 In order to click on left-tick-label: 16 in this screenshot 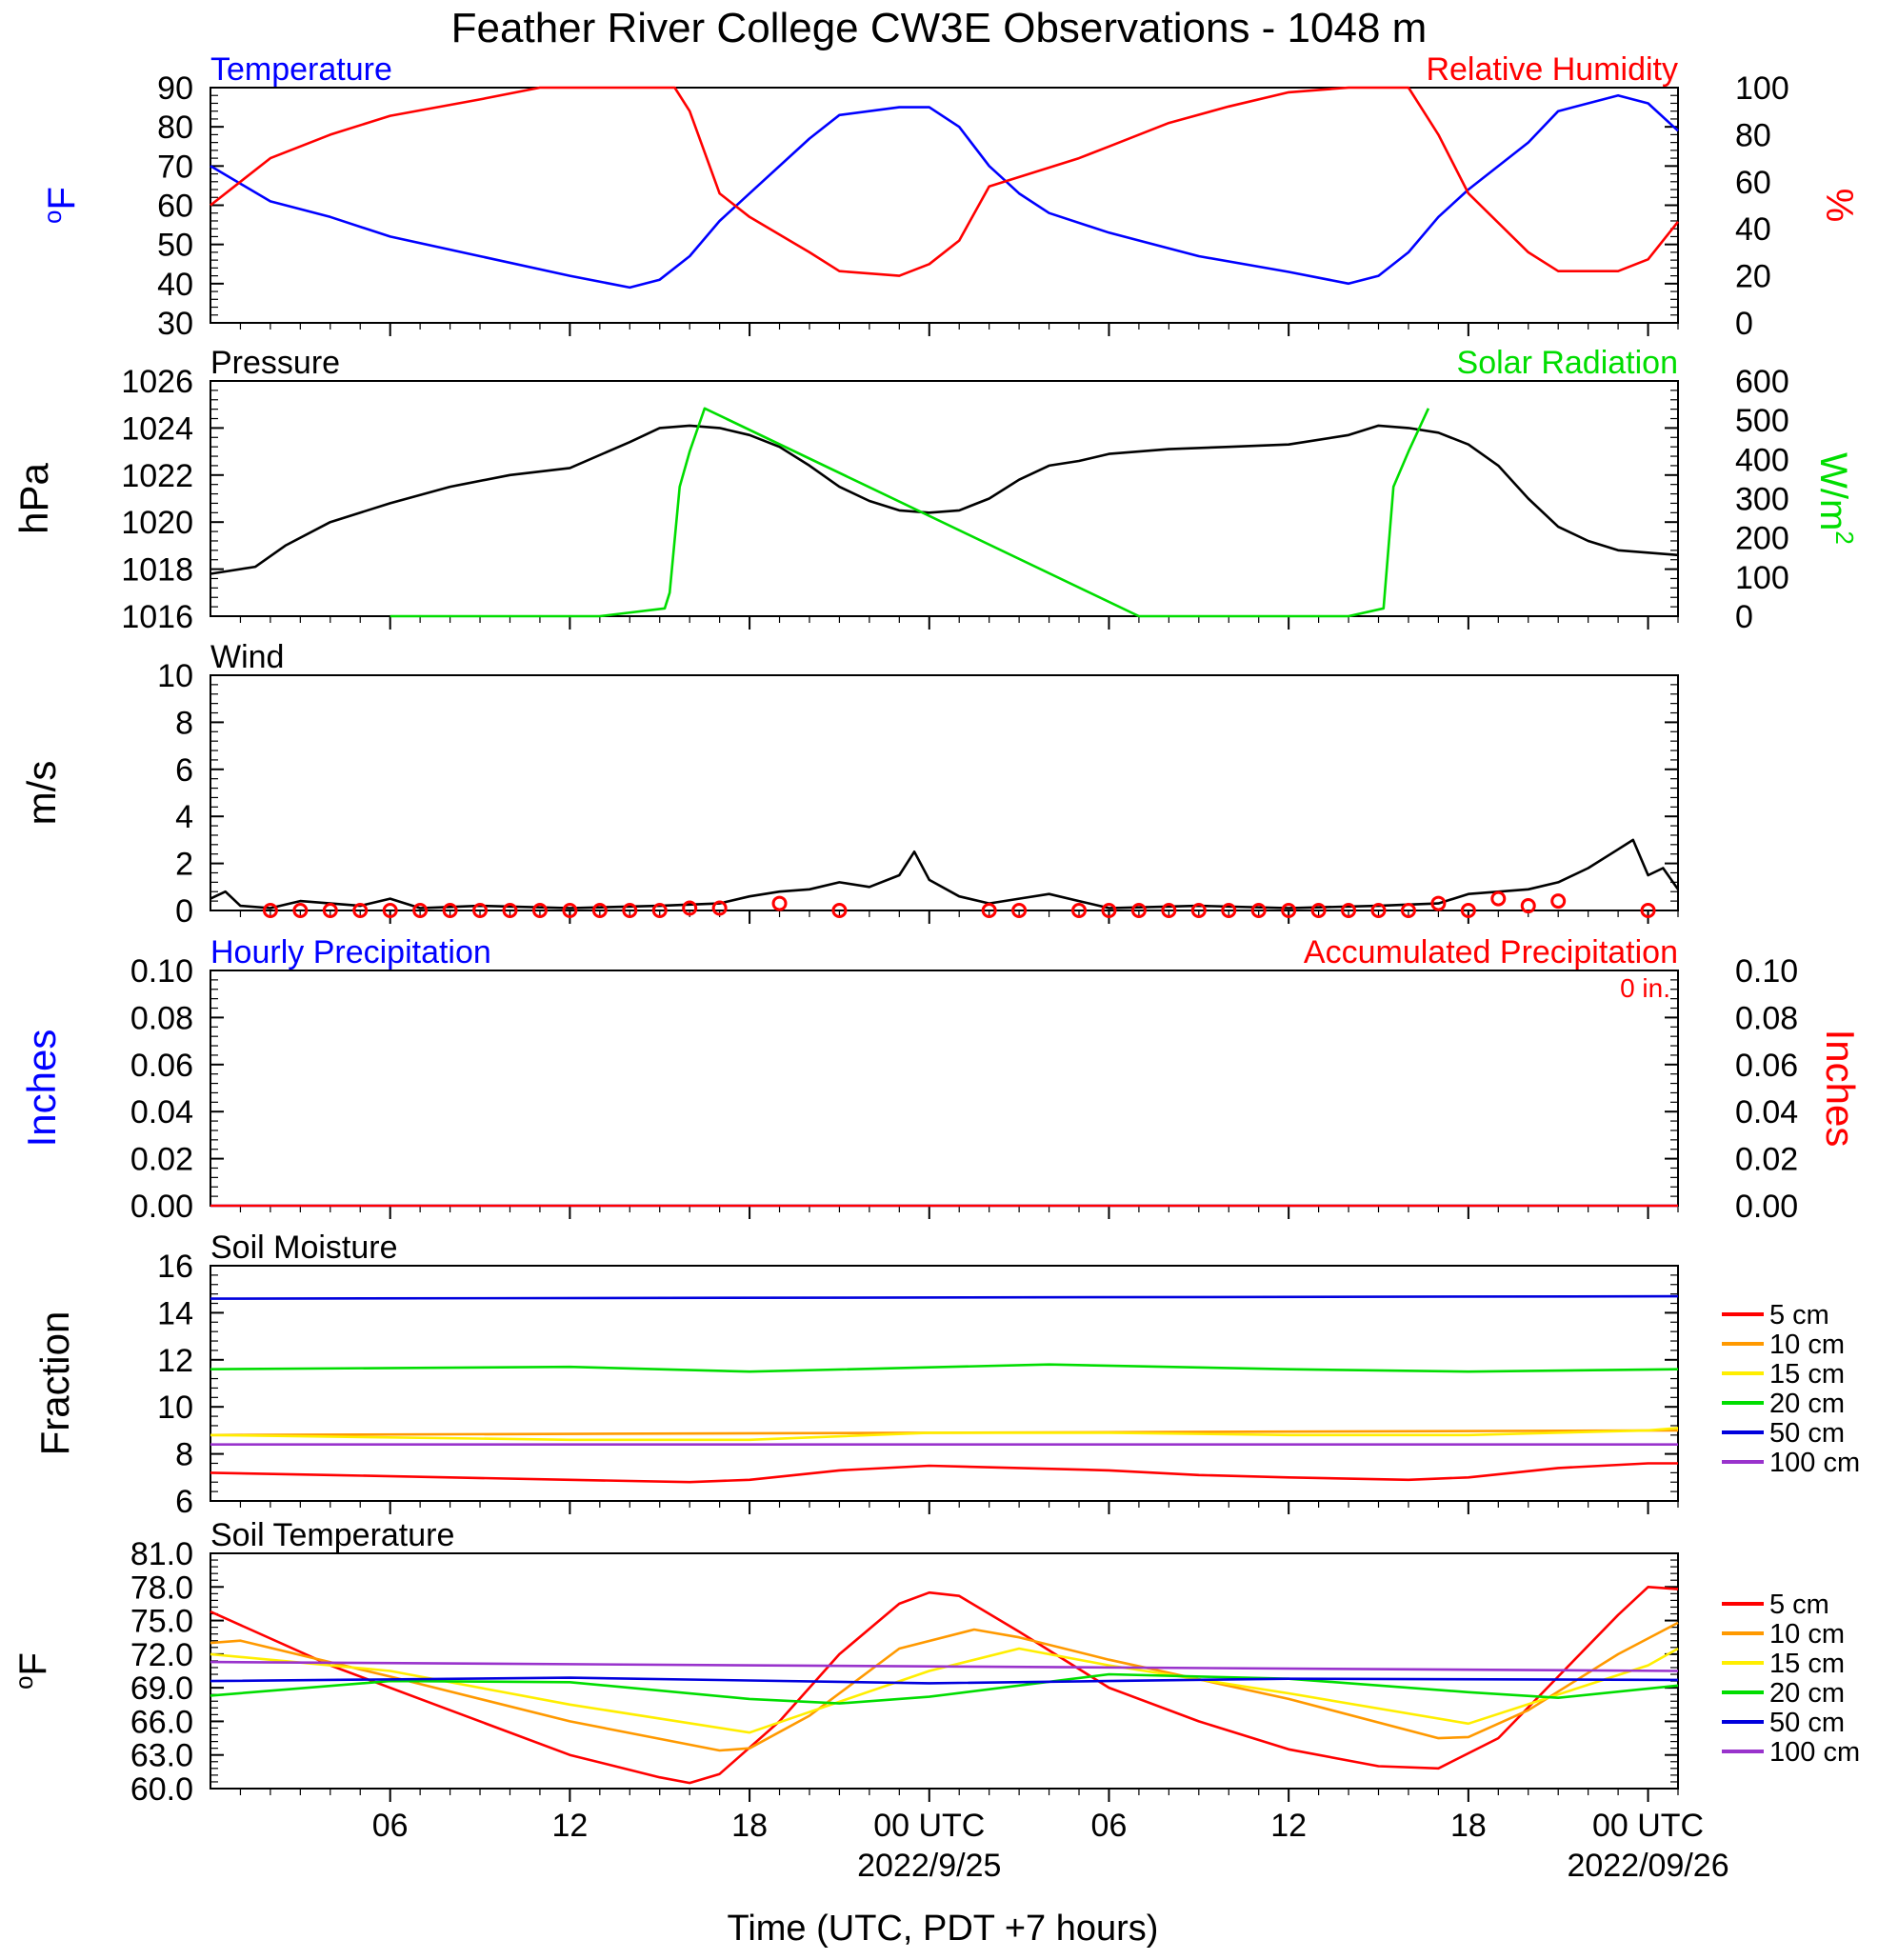, I will do `click(175, 1267)`.